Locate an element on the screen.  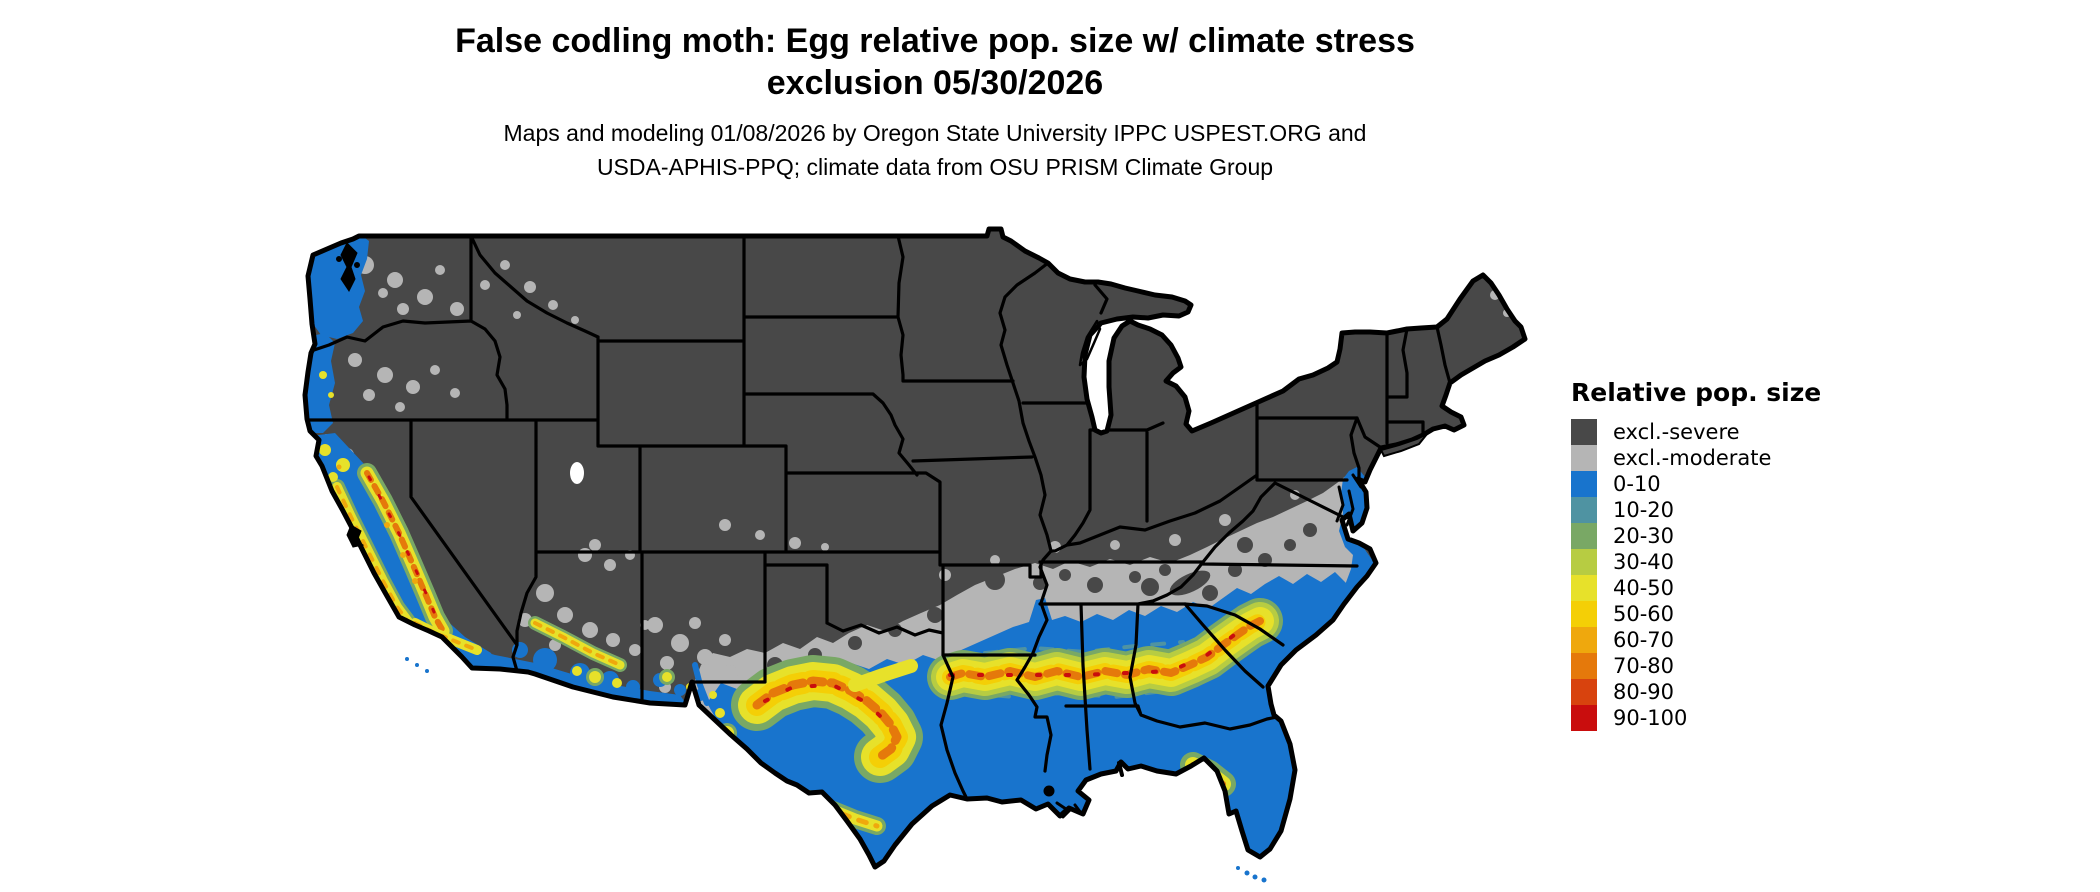
san-francisco-bay is located at coordinates (355, 536).